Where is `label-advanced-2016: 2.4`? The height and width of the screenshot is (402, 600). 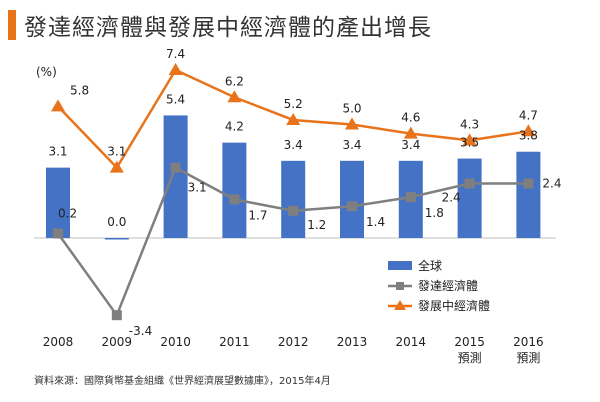 label-advanced-2016: 2.4 is located at coordinates (551, 184).